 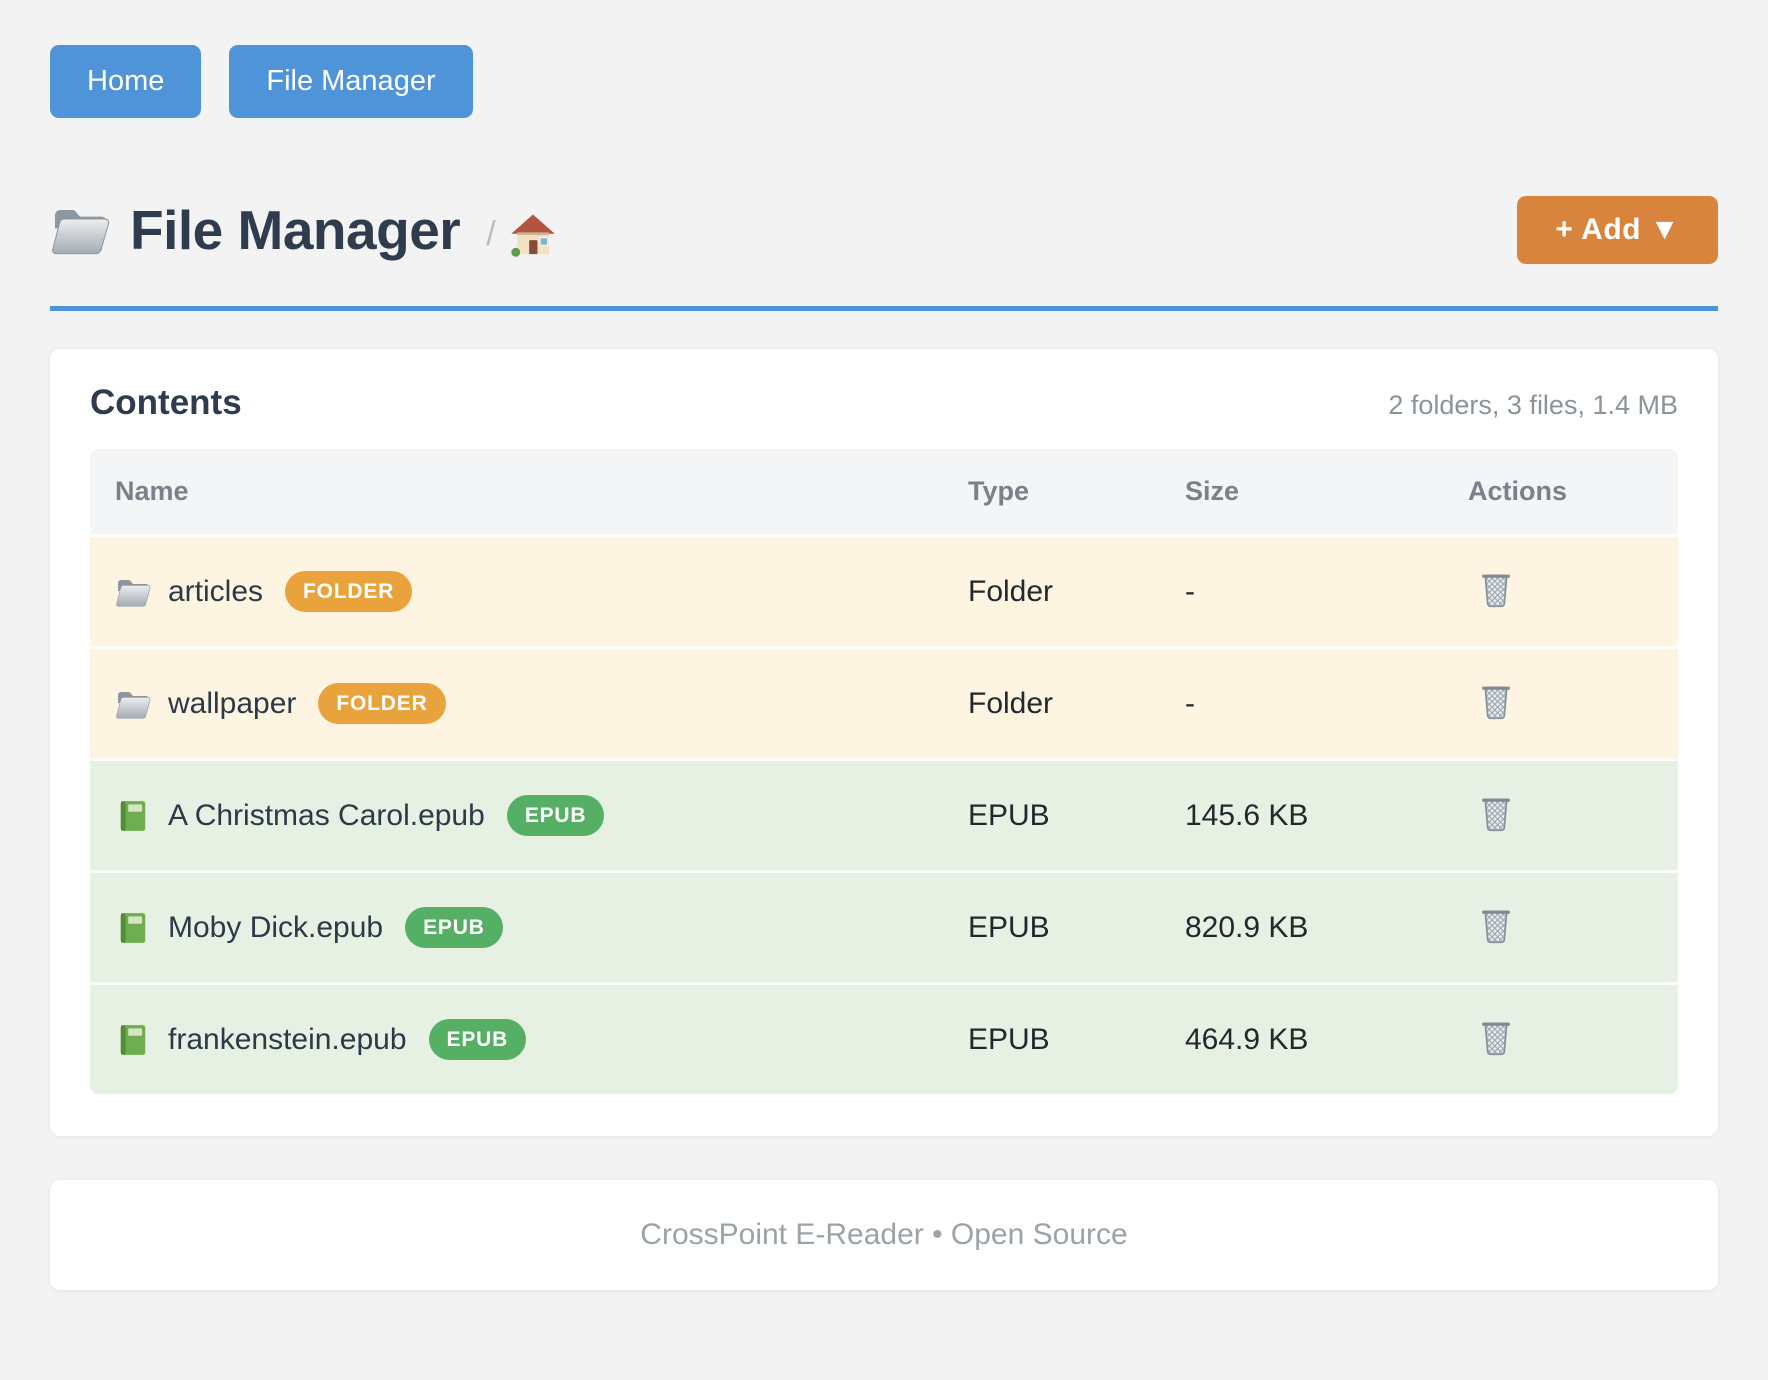 What do you see at coordinates (884, 308) in the screenshot?
I see `header-divider` at bounding box center [884, 308].